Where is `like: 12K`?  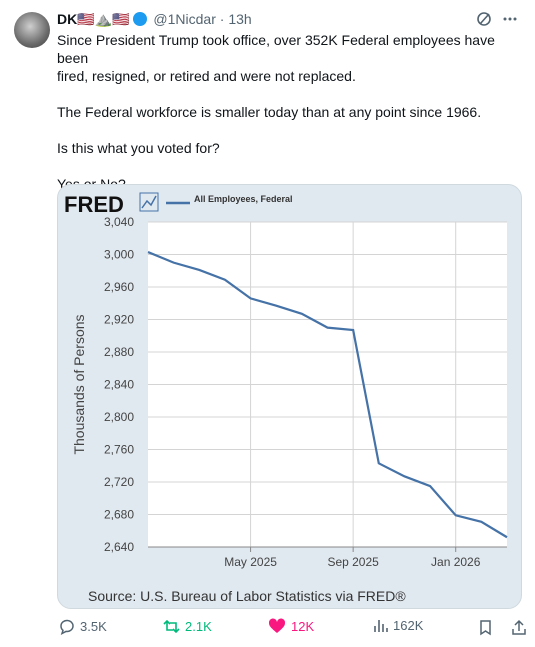 like: 12K is located at coordinates (291, 626).